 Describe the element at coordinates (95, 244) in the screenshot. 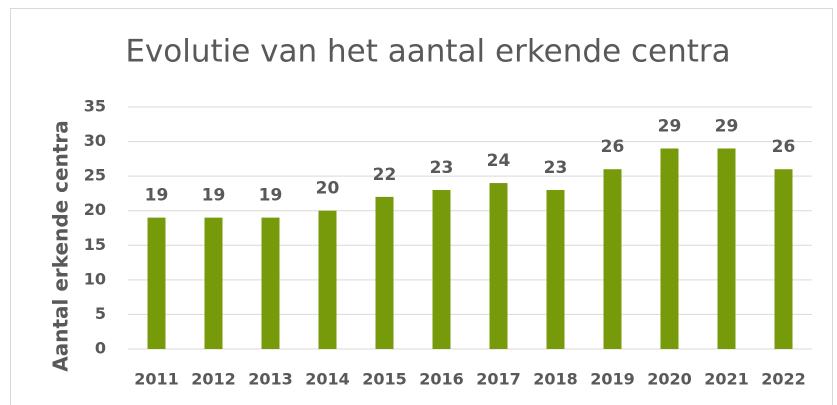

I see `y-tick-label: 15` at that location.